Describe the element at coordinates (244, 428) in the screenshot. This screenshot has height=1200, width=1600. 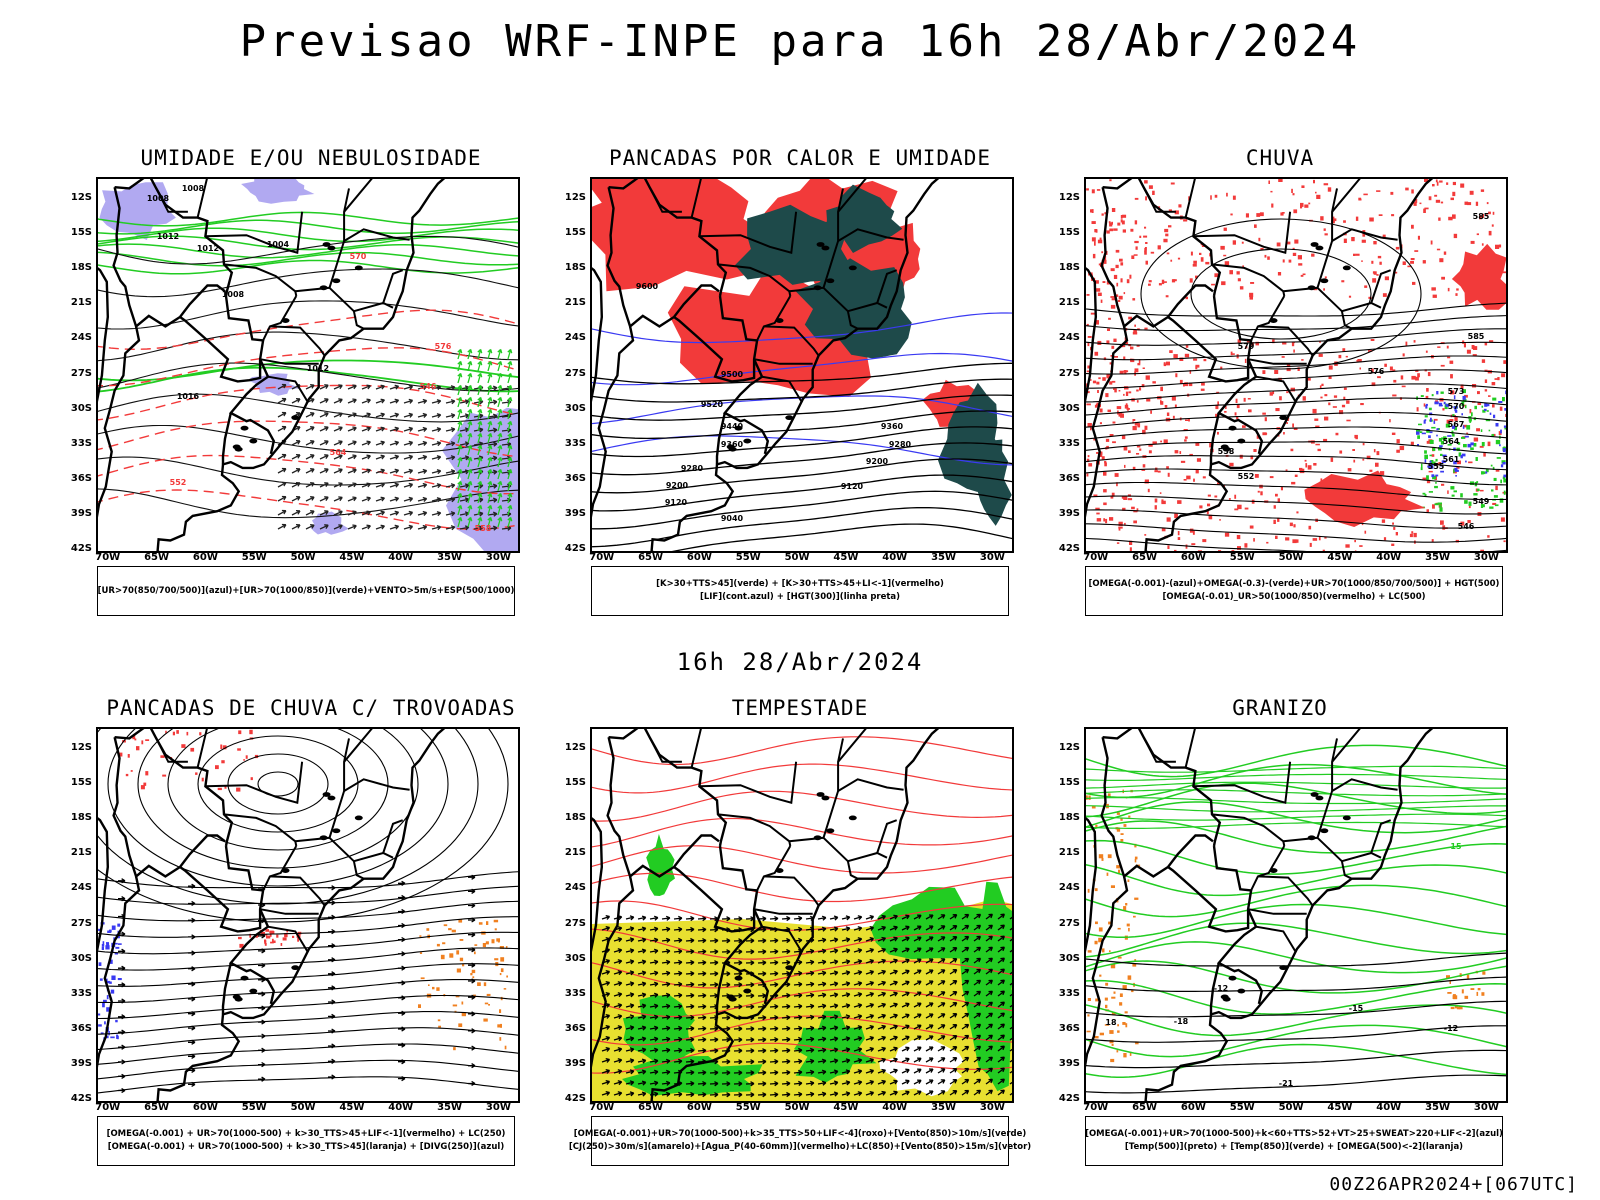
I see `lake-mark` at that location.